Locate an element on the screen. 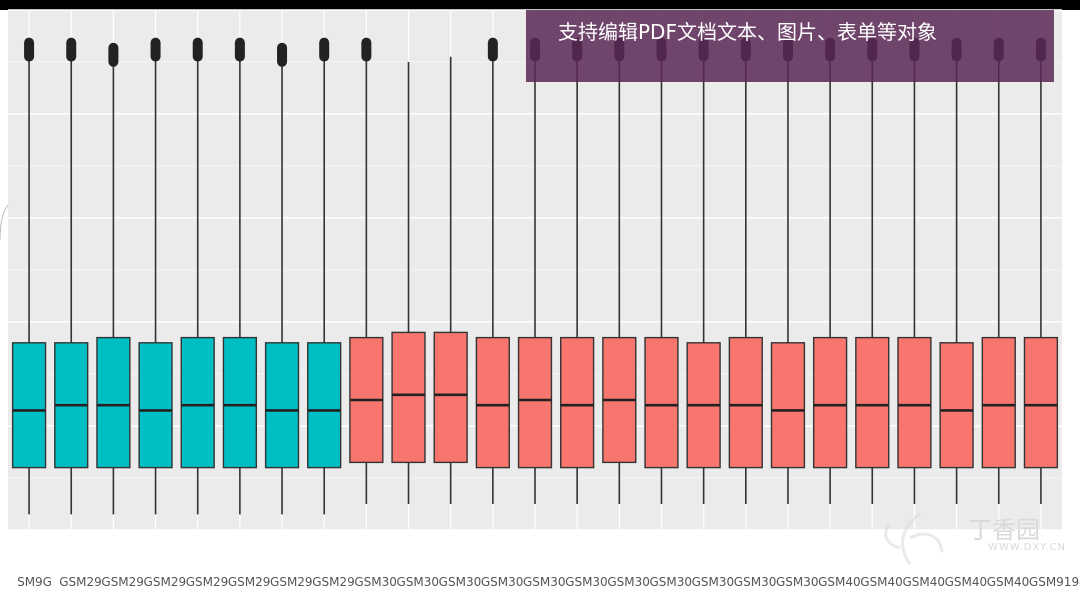 Image resolution: width=1080 pixels, height=591 pixels. x-tick-label: GSM91946 is located at coordinates (1054, 582).